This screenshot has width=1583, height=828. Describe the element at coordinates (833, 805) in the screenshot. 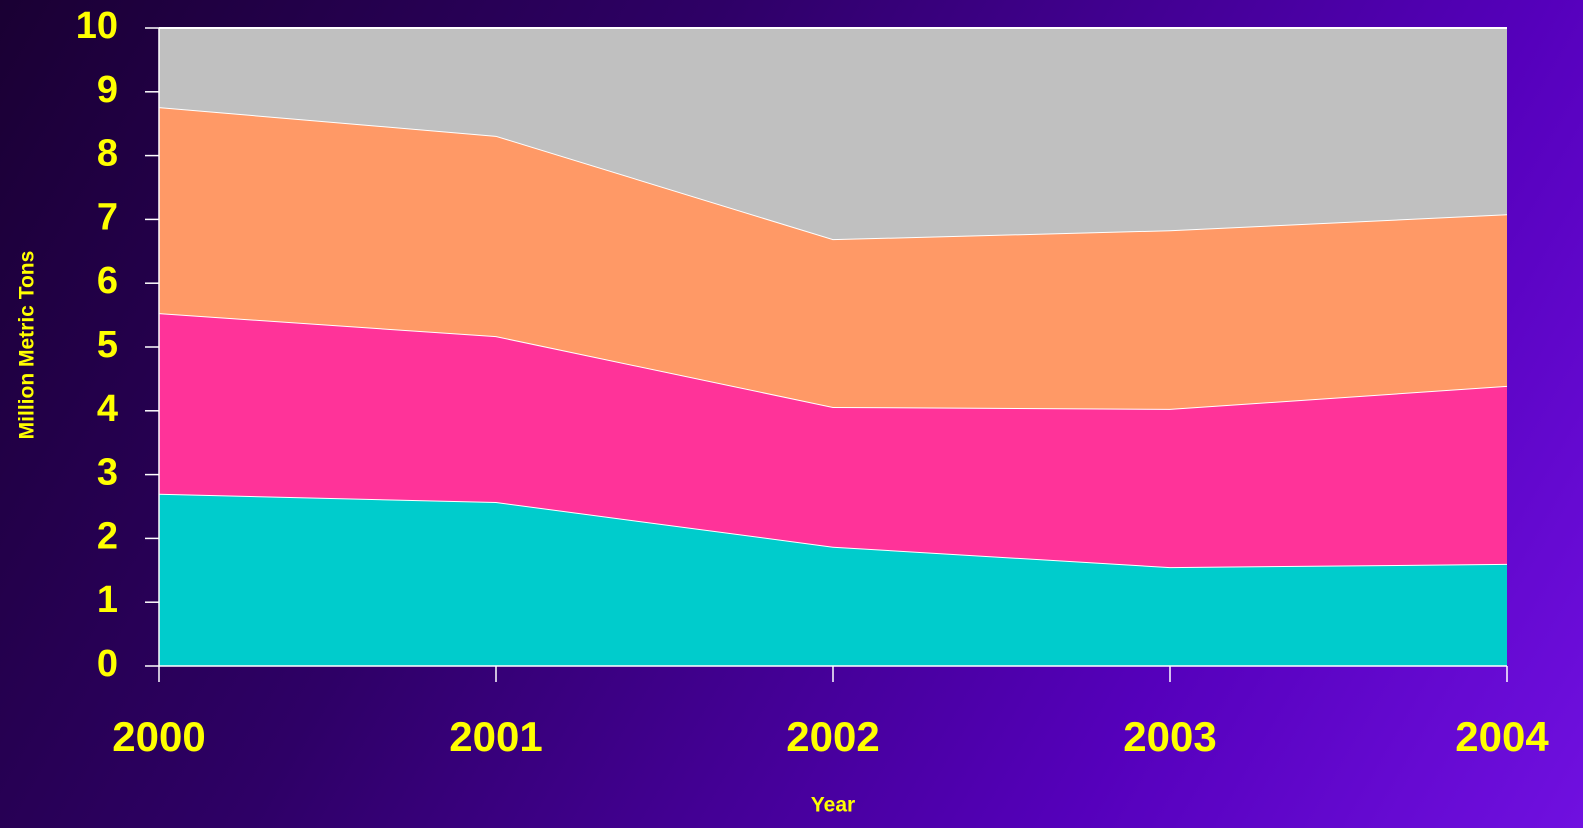

I see `x-axis-label: Year` at that location.